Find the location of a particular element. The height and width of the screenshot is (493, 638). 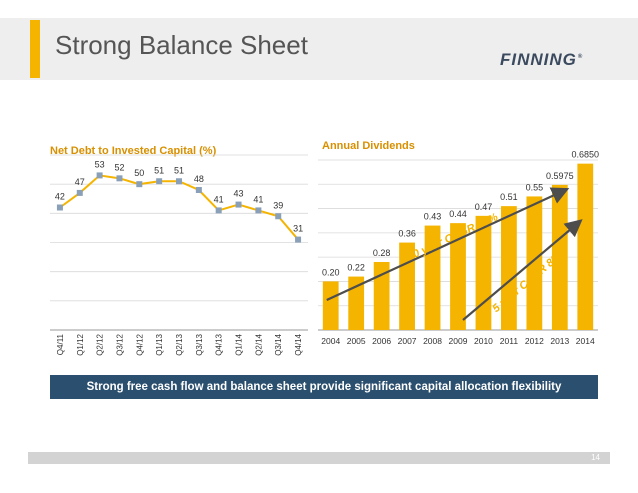

logo-registered-mark: ® is located at coordinates (580, 57).